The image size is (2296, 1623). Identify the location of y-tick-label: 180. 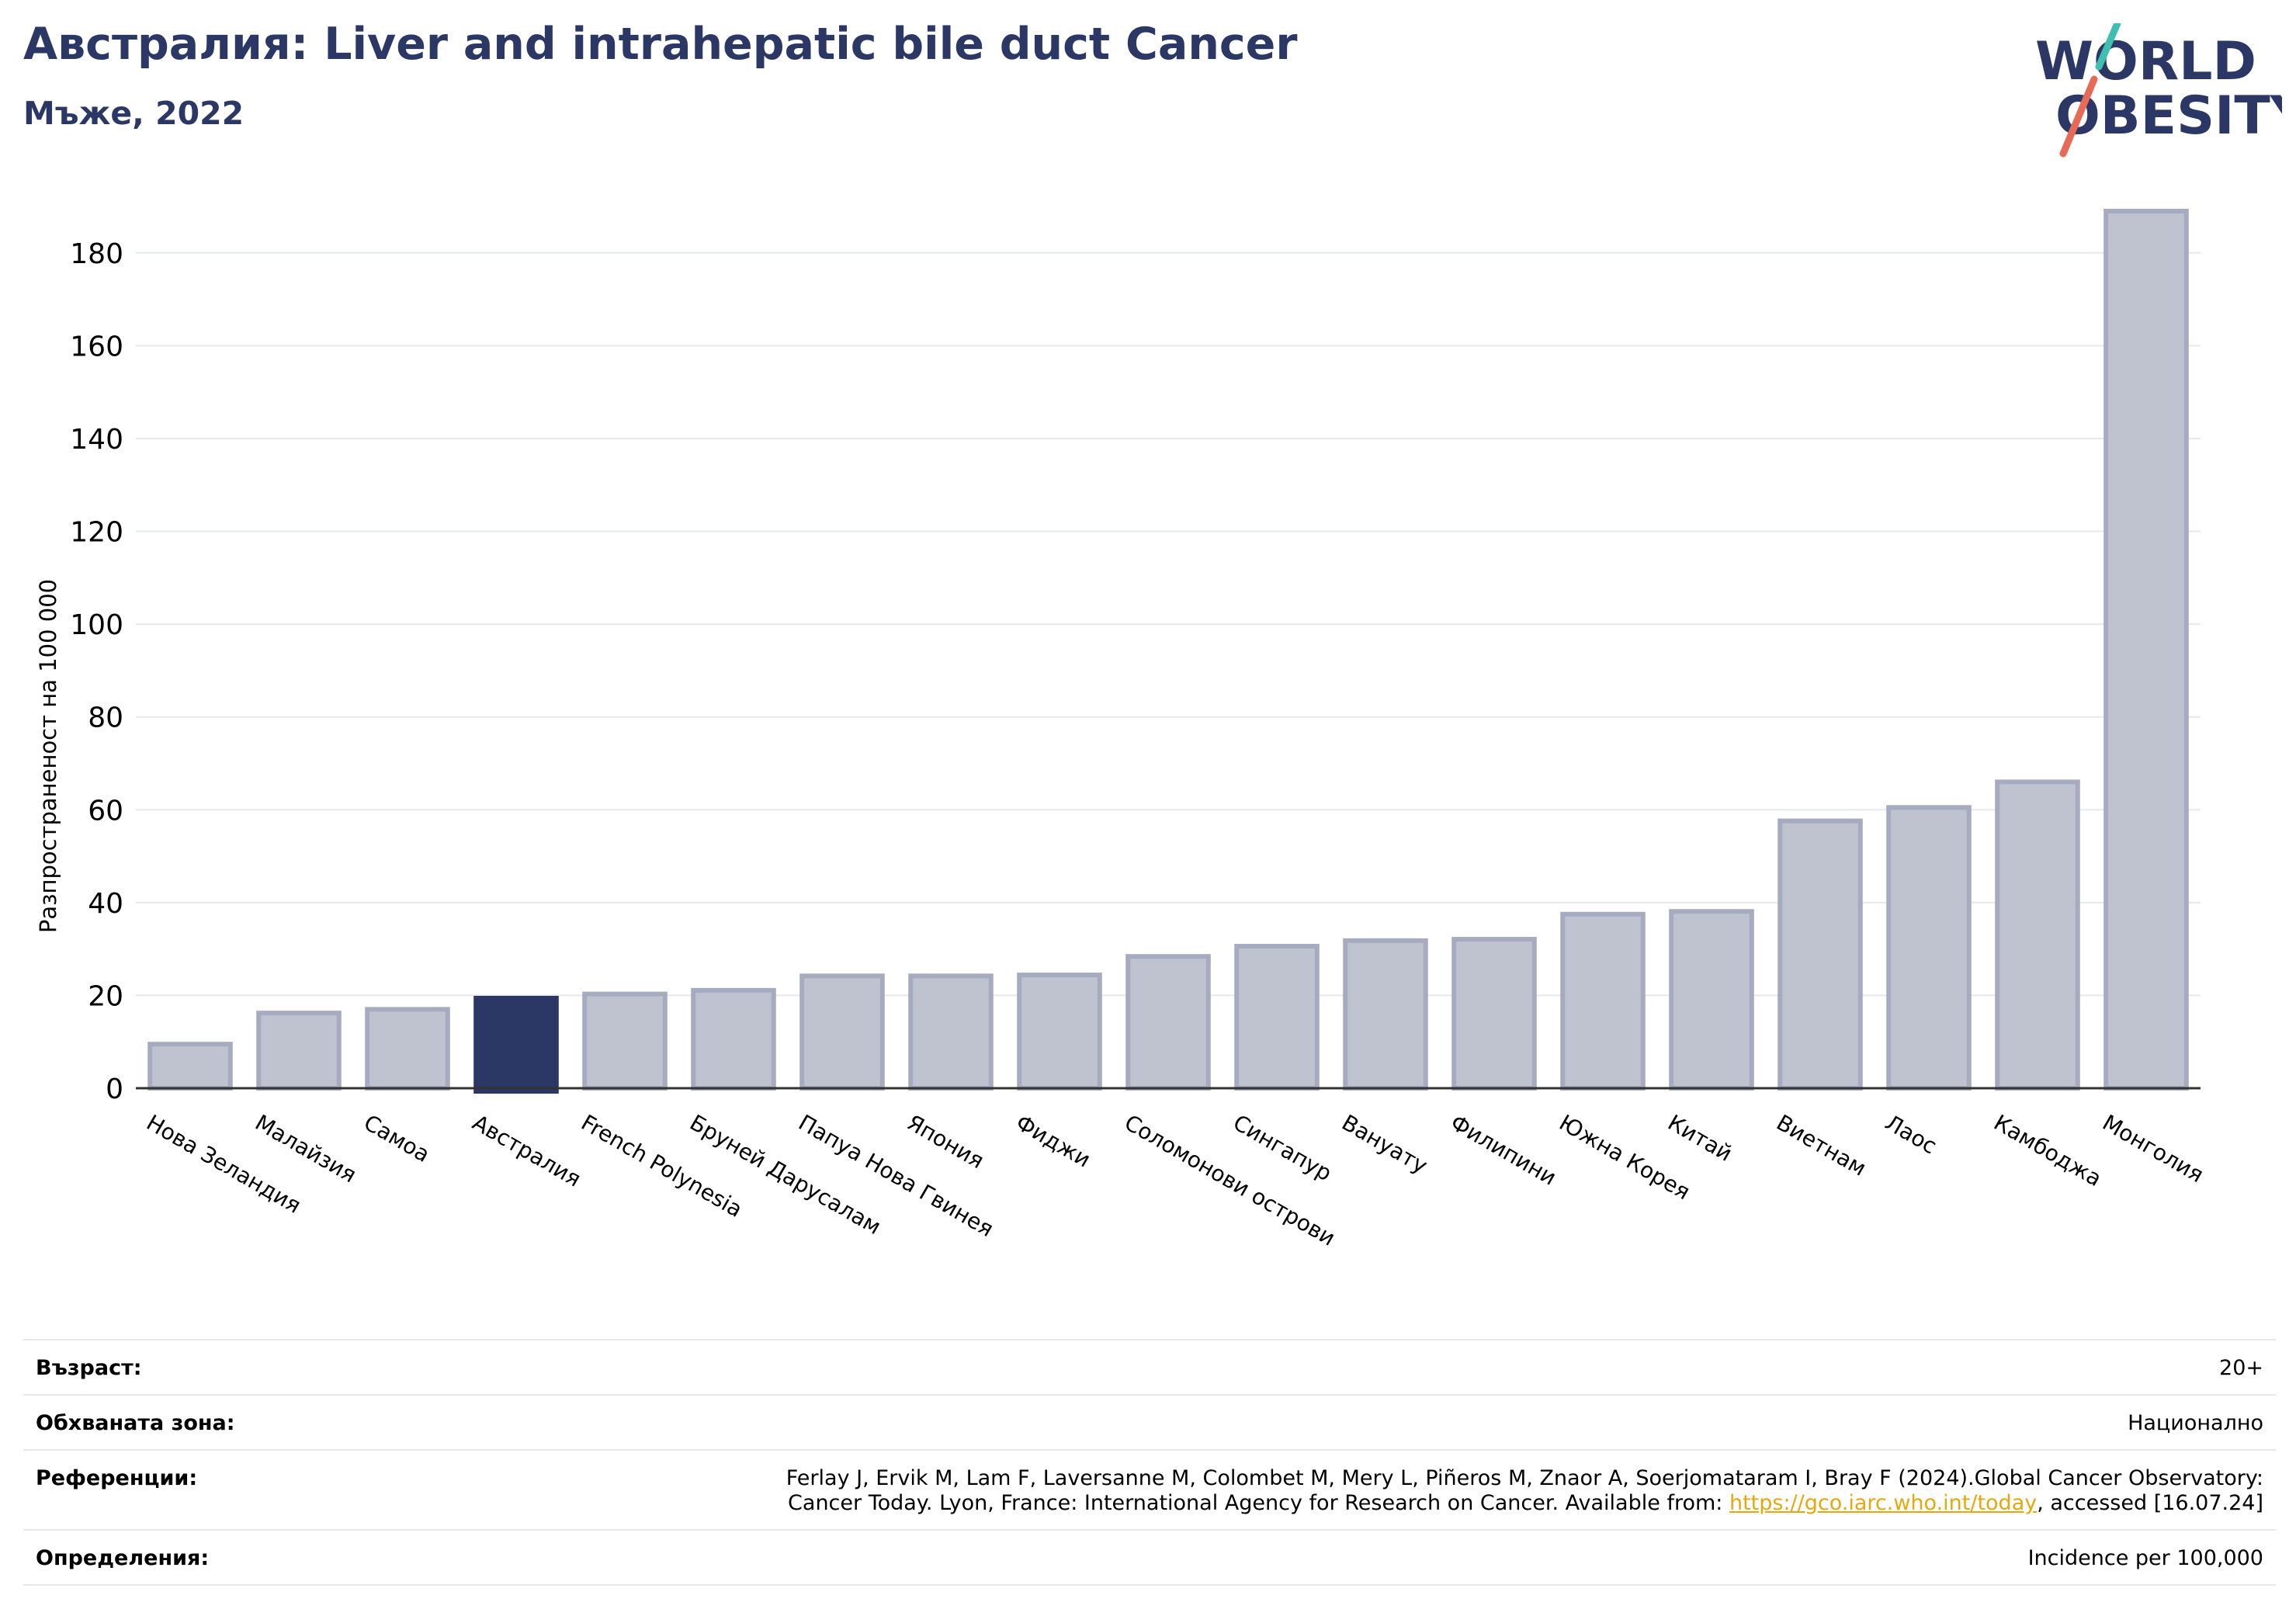
(96, 254).